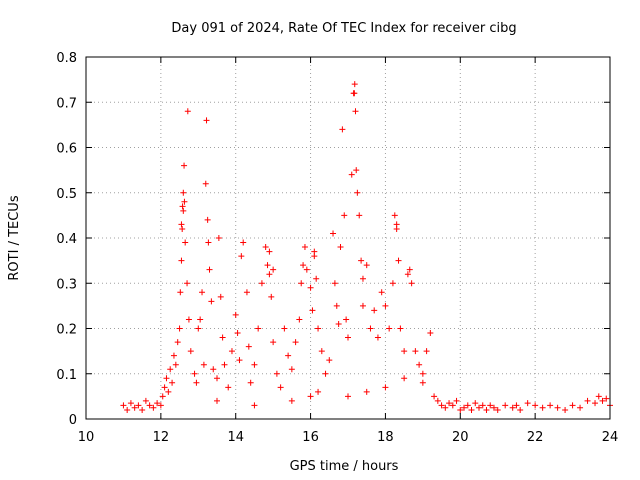 This screenshot has width=640, height=480. Describe the element at coordinates (385, 437) in the screenshot. I see `x-tick-label: 18` at that location.